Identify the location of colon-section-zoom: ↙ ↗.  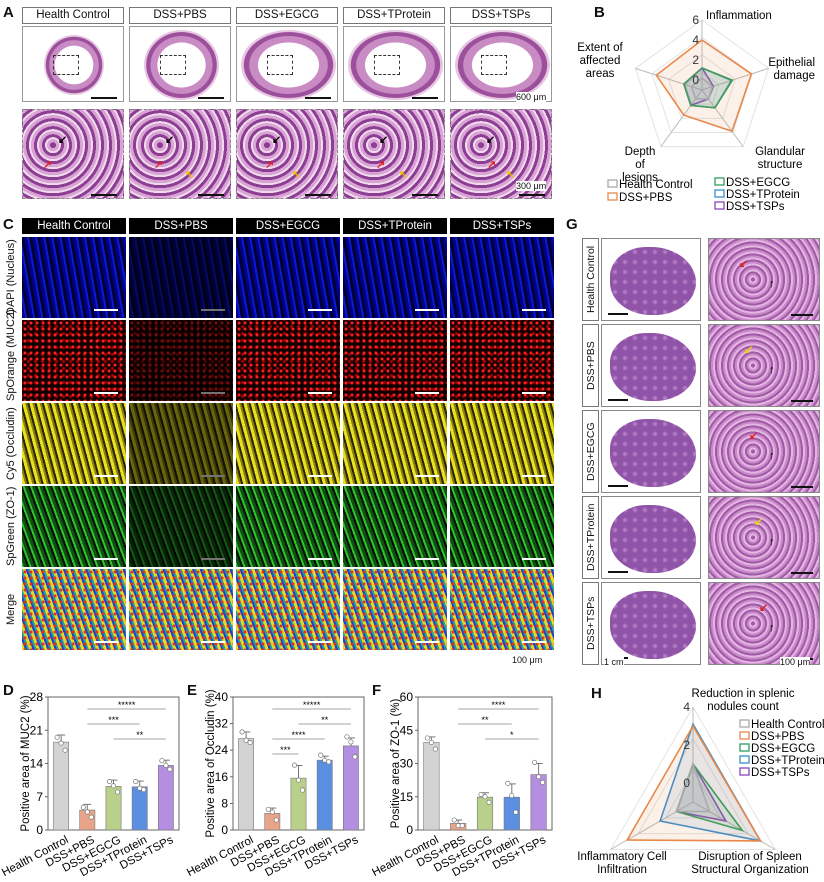
(73, 154).